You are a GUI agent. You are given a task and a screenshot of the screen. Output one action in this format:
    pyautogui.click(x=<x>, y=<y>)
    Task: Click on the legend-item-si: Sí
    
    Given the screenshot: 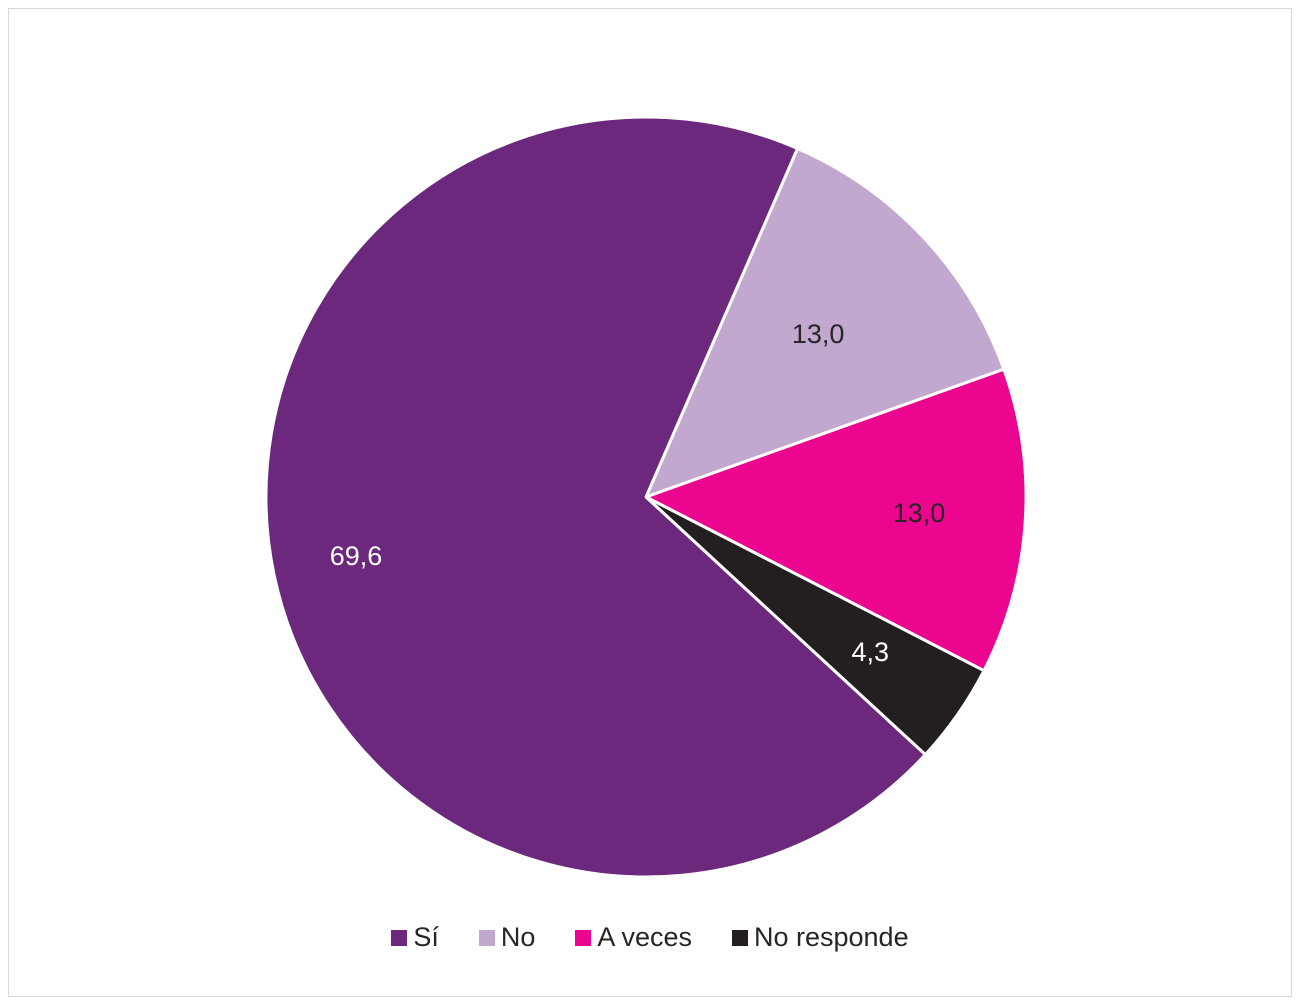 What is the action you would take?
    pyautogui.click(x=415, y=937)
    